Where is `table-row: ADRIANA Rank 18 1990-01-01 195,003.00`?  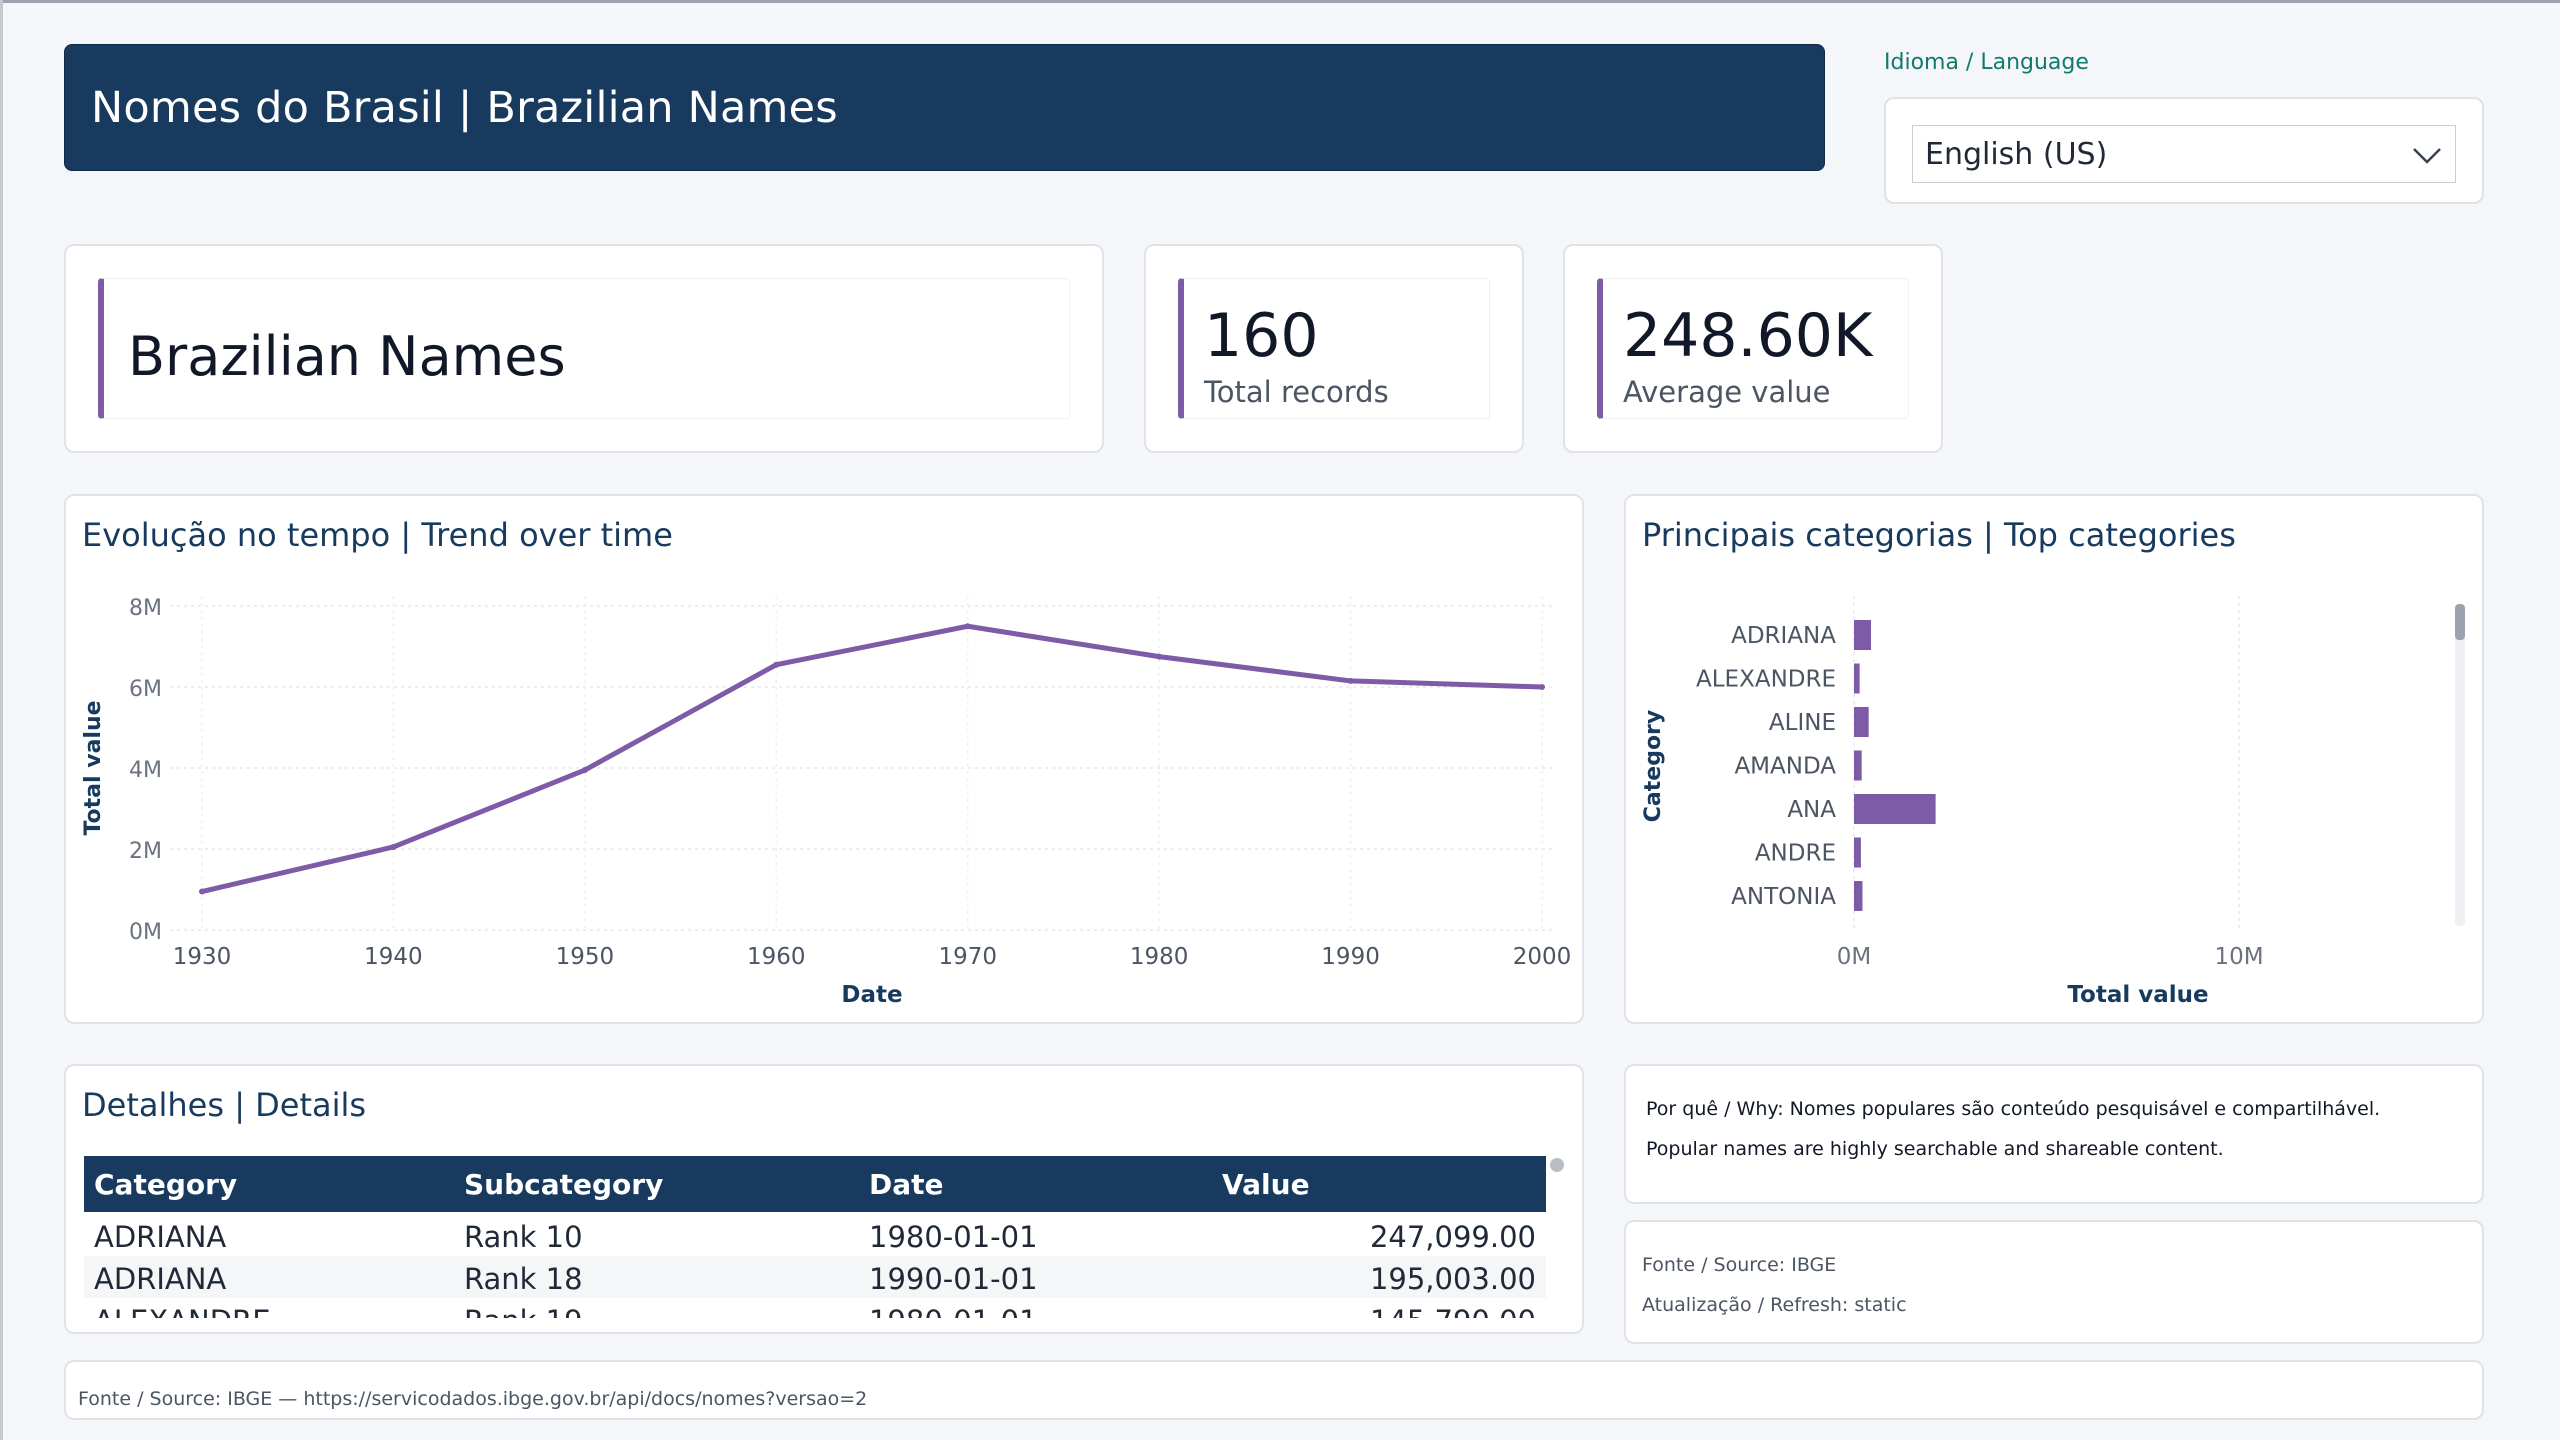
table-row: ADRIANA Rank 18 1990-01-01 195,003.00 is located at coordinates (815, 1277).